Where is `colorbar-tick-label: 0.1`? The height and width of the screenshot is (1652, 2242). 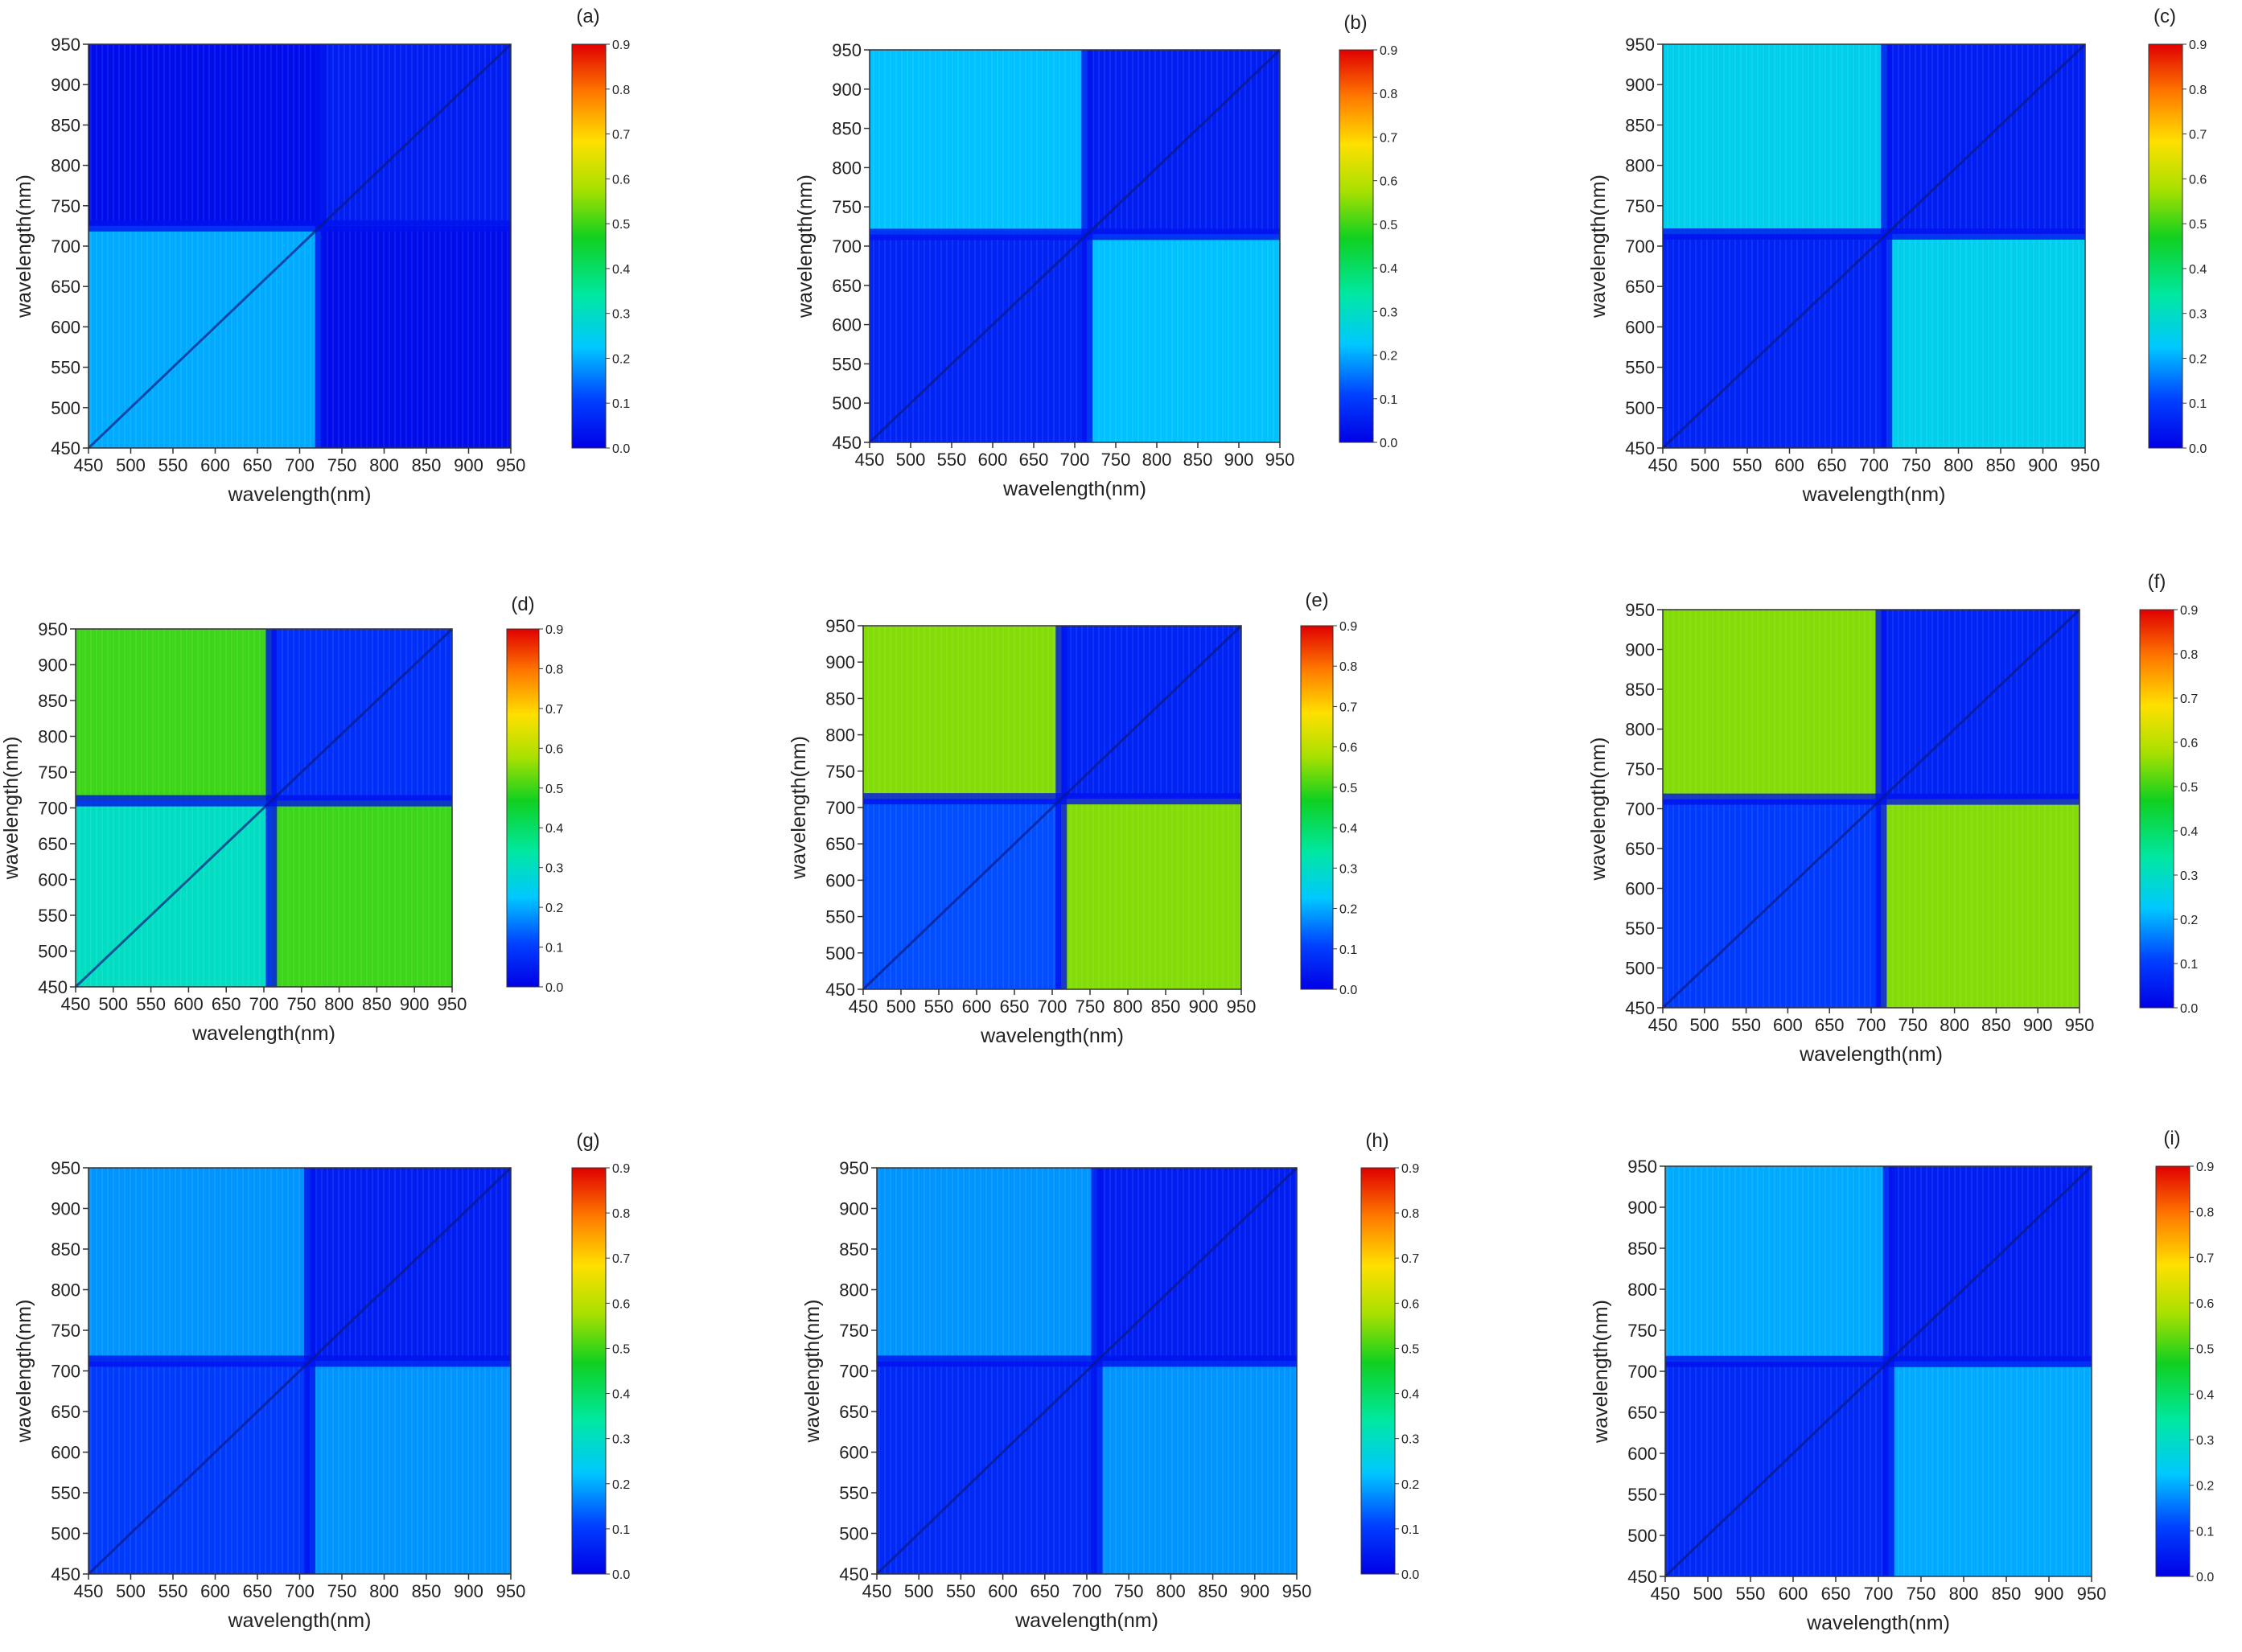
colorbar-tick-label: 0.1 is located at coordinates (554, 948).